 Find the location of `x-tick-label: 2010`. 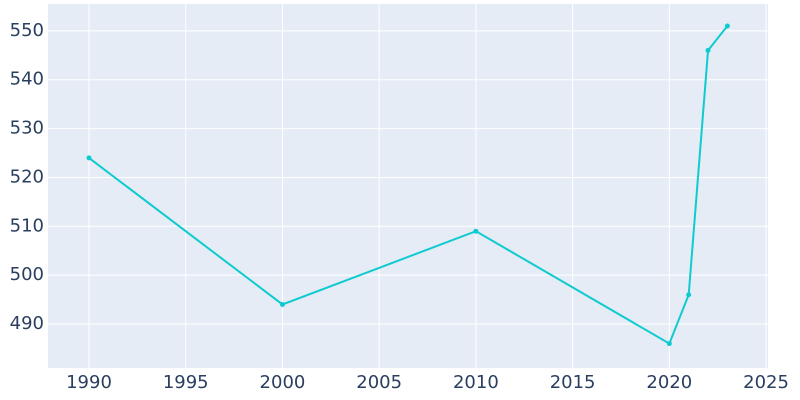

x-tick-label: 2010 is located at coordinates (476, 382).